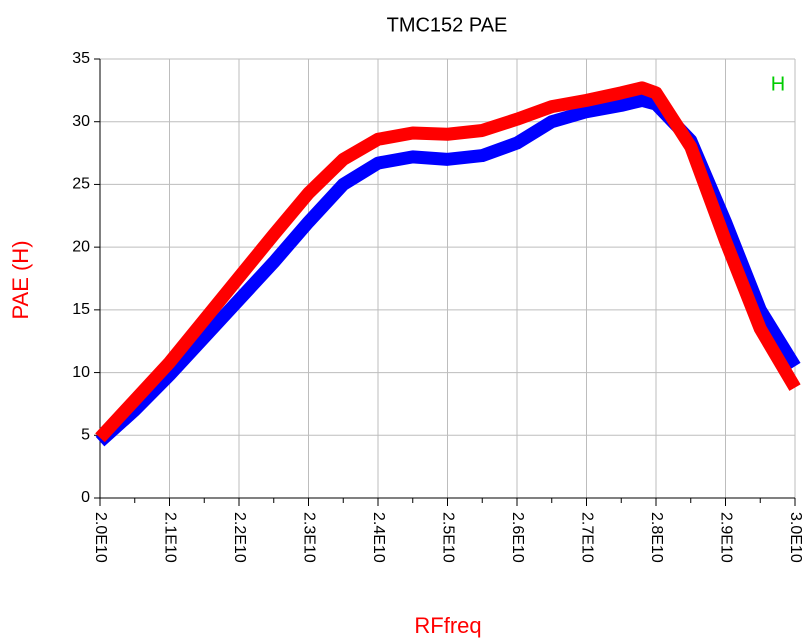 The width and height of the screenshot is (807, 643). I want to click on chart-title: TMC152 PAE, so click(447, 25).